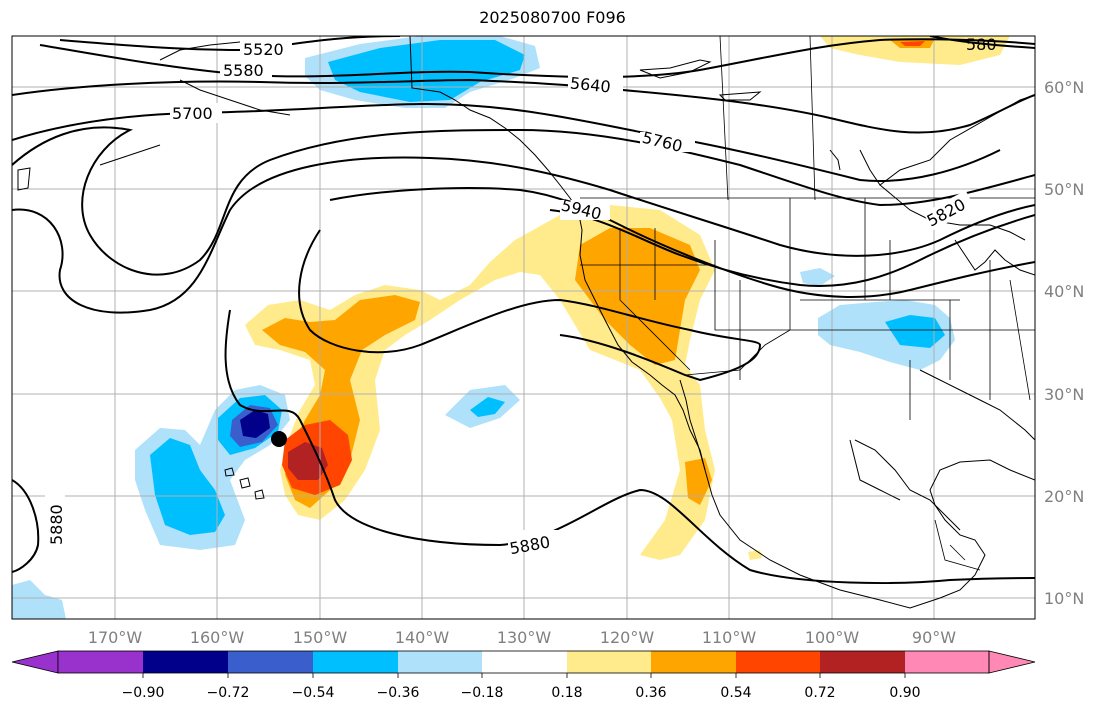 This screenshot has height=712, width=1105. I want to click on lon-label: 130°W, so click(524, 637).